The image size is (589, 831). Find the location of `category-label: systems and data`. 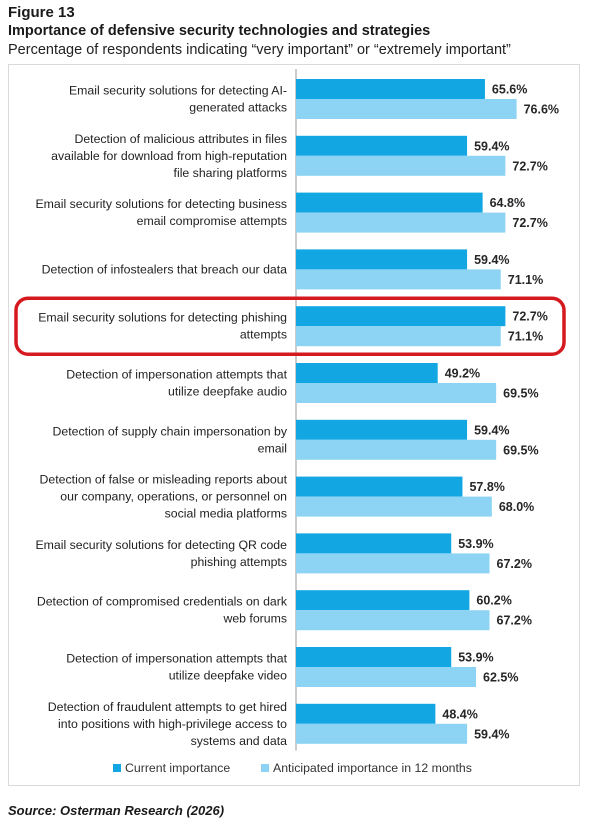

category-label: systems and data is located at coordinates (239, 741).